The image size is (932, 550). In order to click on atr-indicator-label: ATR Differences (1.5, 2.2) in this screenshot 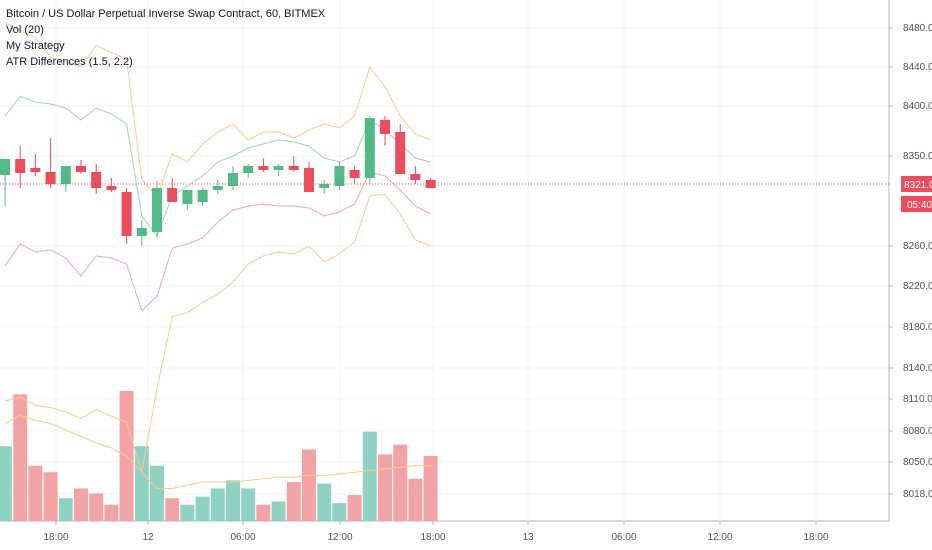, I will do `click(69, 62)`.